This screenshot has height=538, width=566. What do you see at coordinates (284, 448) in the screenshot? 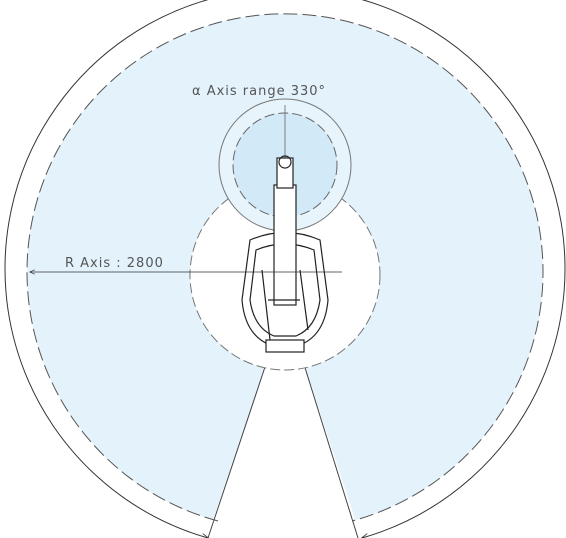
I see `excluded-wedge` at bounding box center [284, 448].